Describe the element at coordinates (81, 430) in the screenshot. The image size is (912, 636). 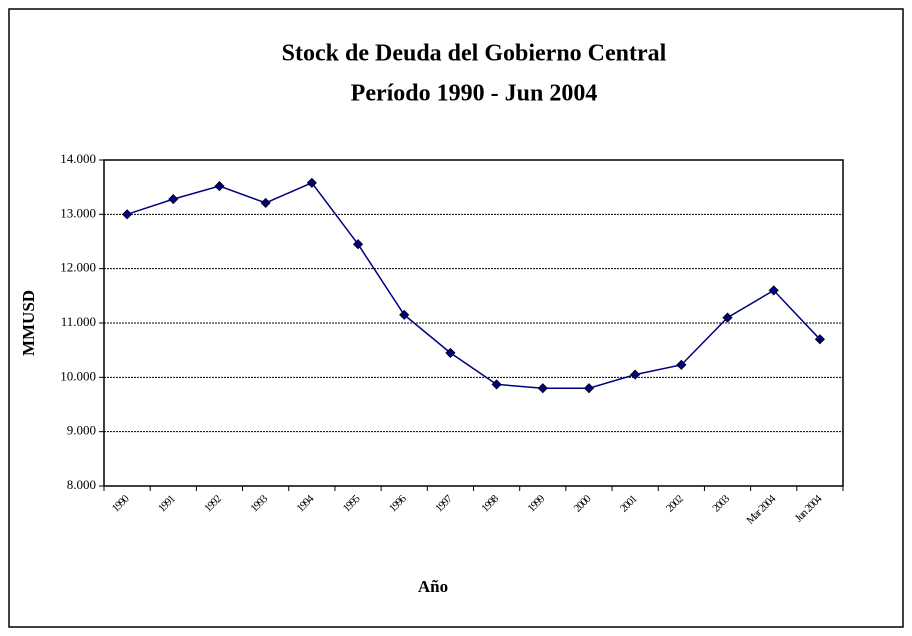
I see `y-tick-label: 9.000` at that location.